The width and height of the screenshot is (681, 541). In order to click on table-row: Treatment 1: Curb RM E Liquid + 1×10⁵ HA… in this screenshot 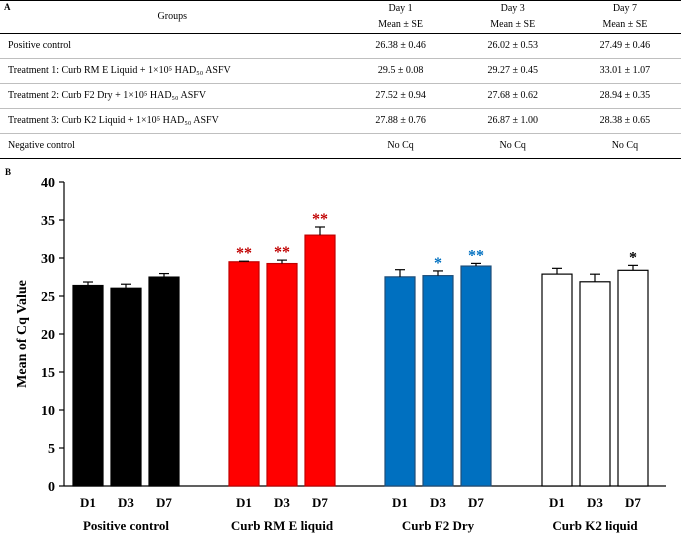, I will do `click(340, 71)`.